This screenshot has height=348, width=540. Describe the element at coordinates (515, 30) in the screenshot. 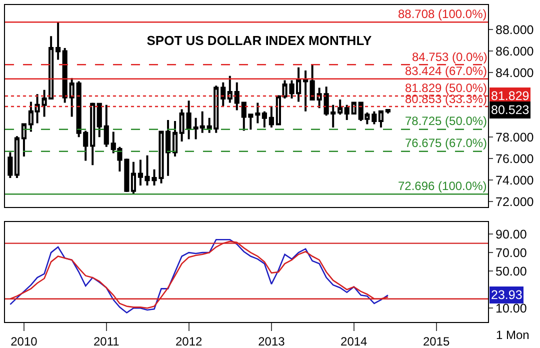

I see `y-tick-label: 88.000` at that location.